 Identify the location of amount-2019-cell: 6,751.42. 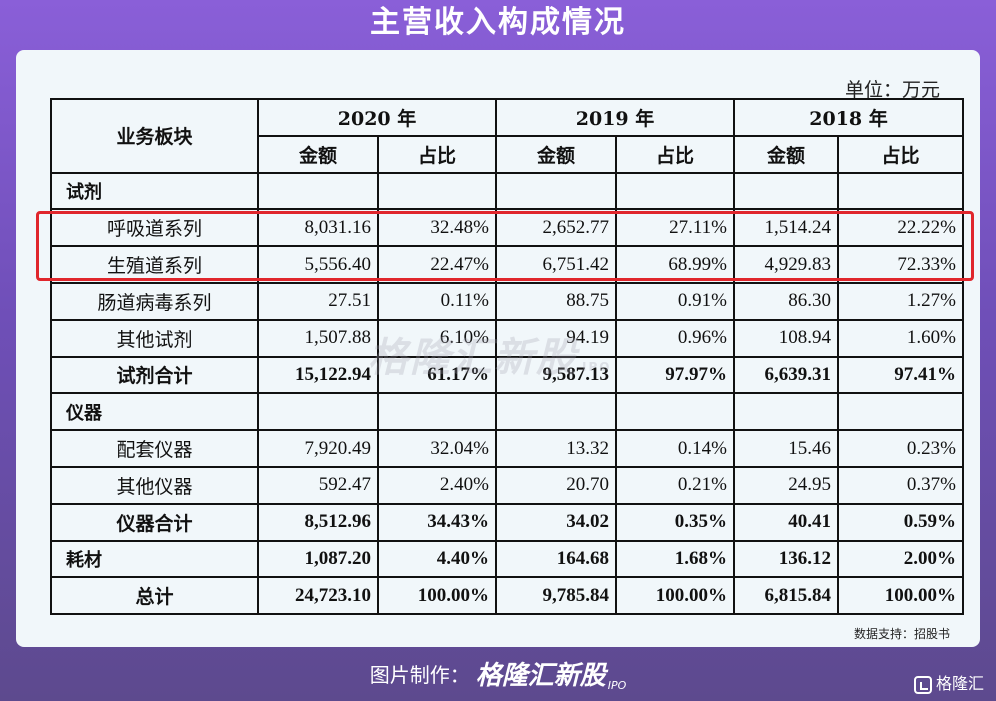
(556, 264).